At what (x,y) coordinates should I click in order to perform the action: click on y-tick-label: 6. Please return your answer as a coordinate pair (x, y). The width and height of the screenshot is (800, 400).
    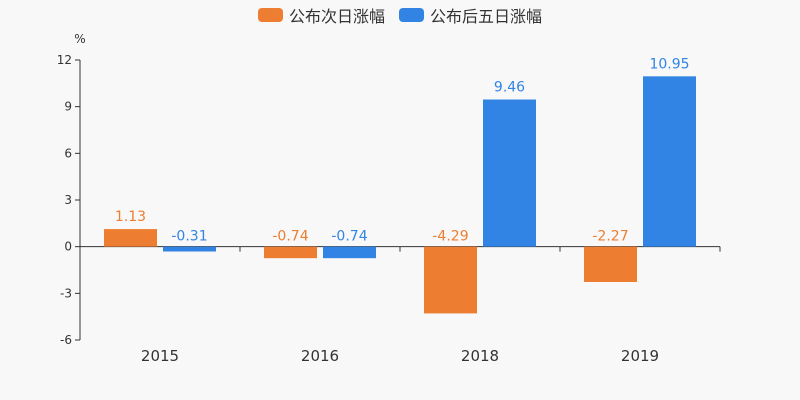
    Looking at the image, I should click on (68, 153).